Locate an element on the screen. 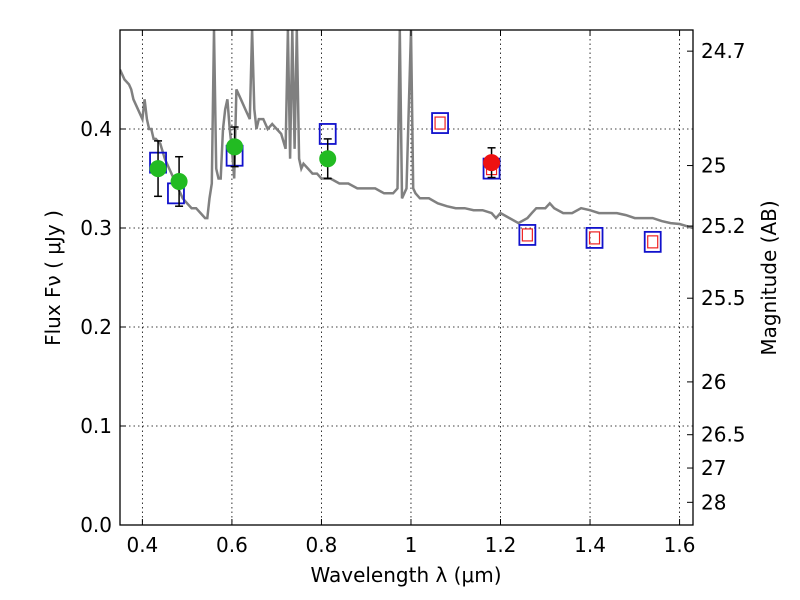  x-tick-label: 0.4 is located at coordinates (142, 545).